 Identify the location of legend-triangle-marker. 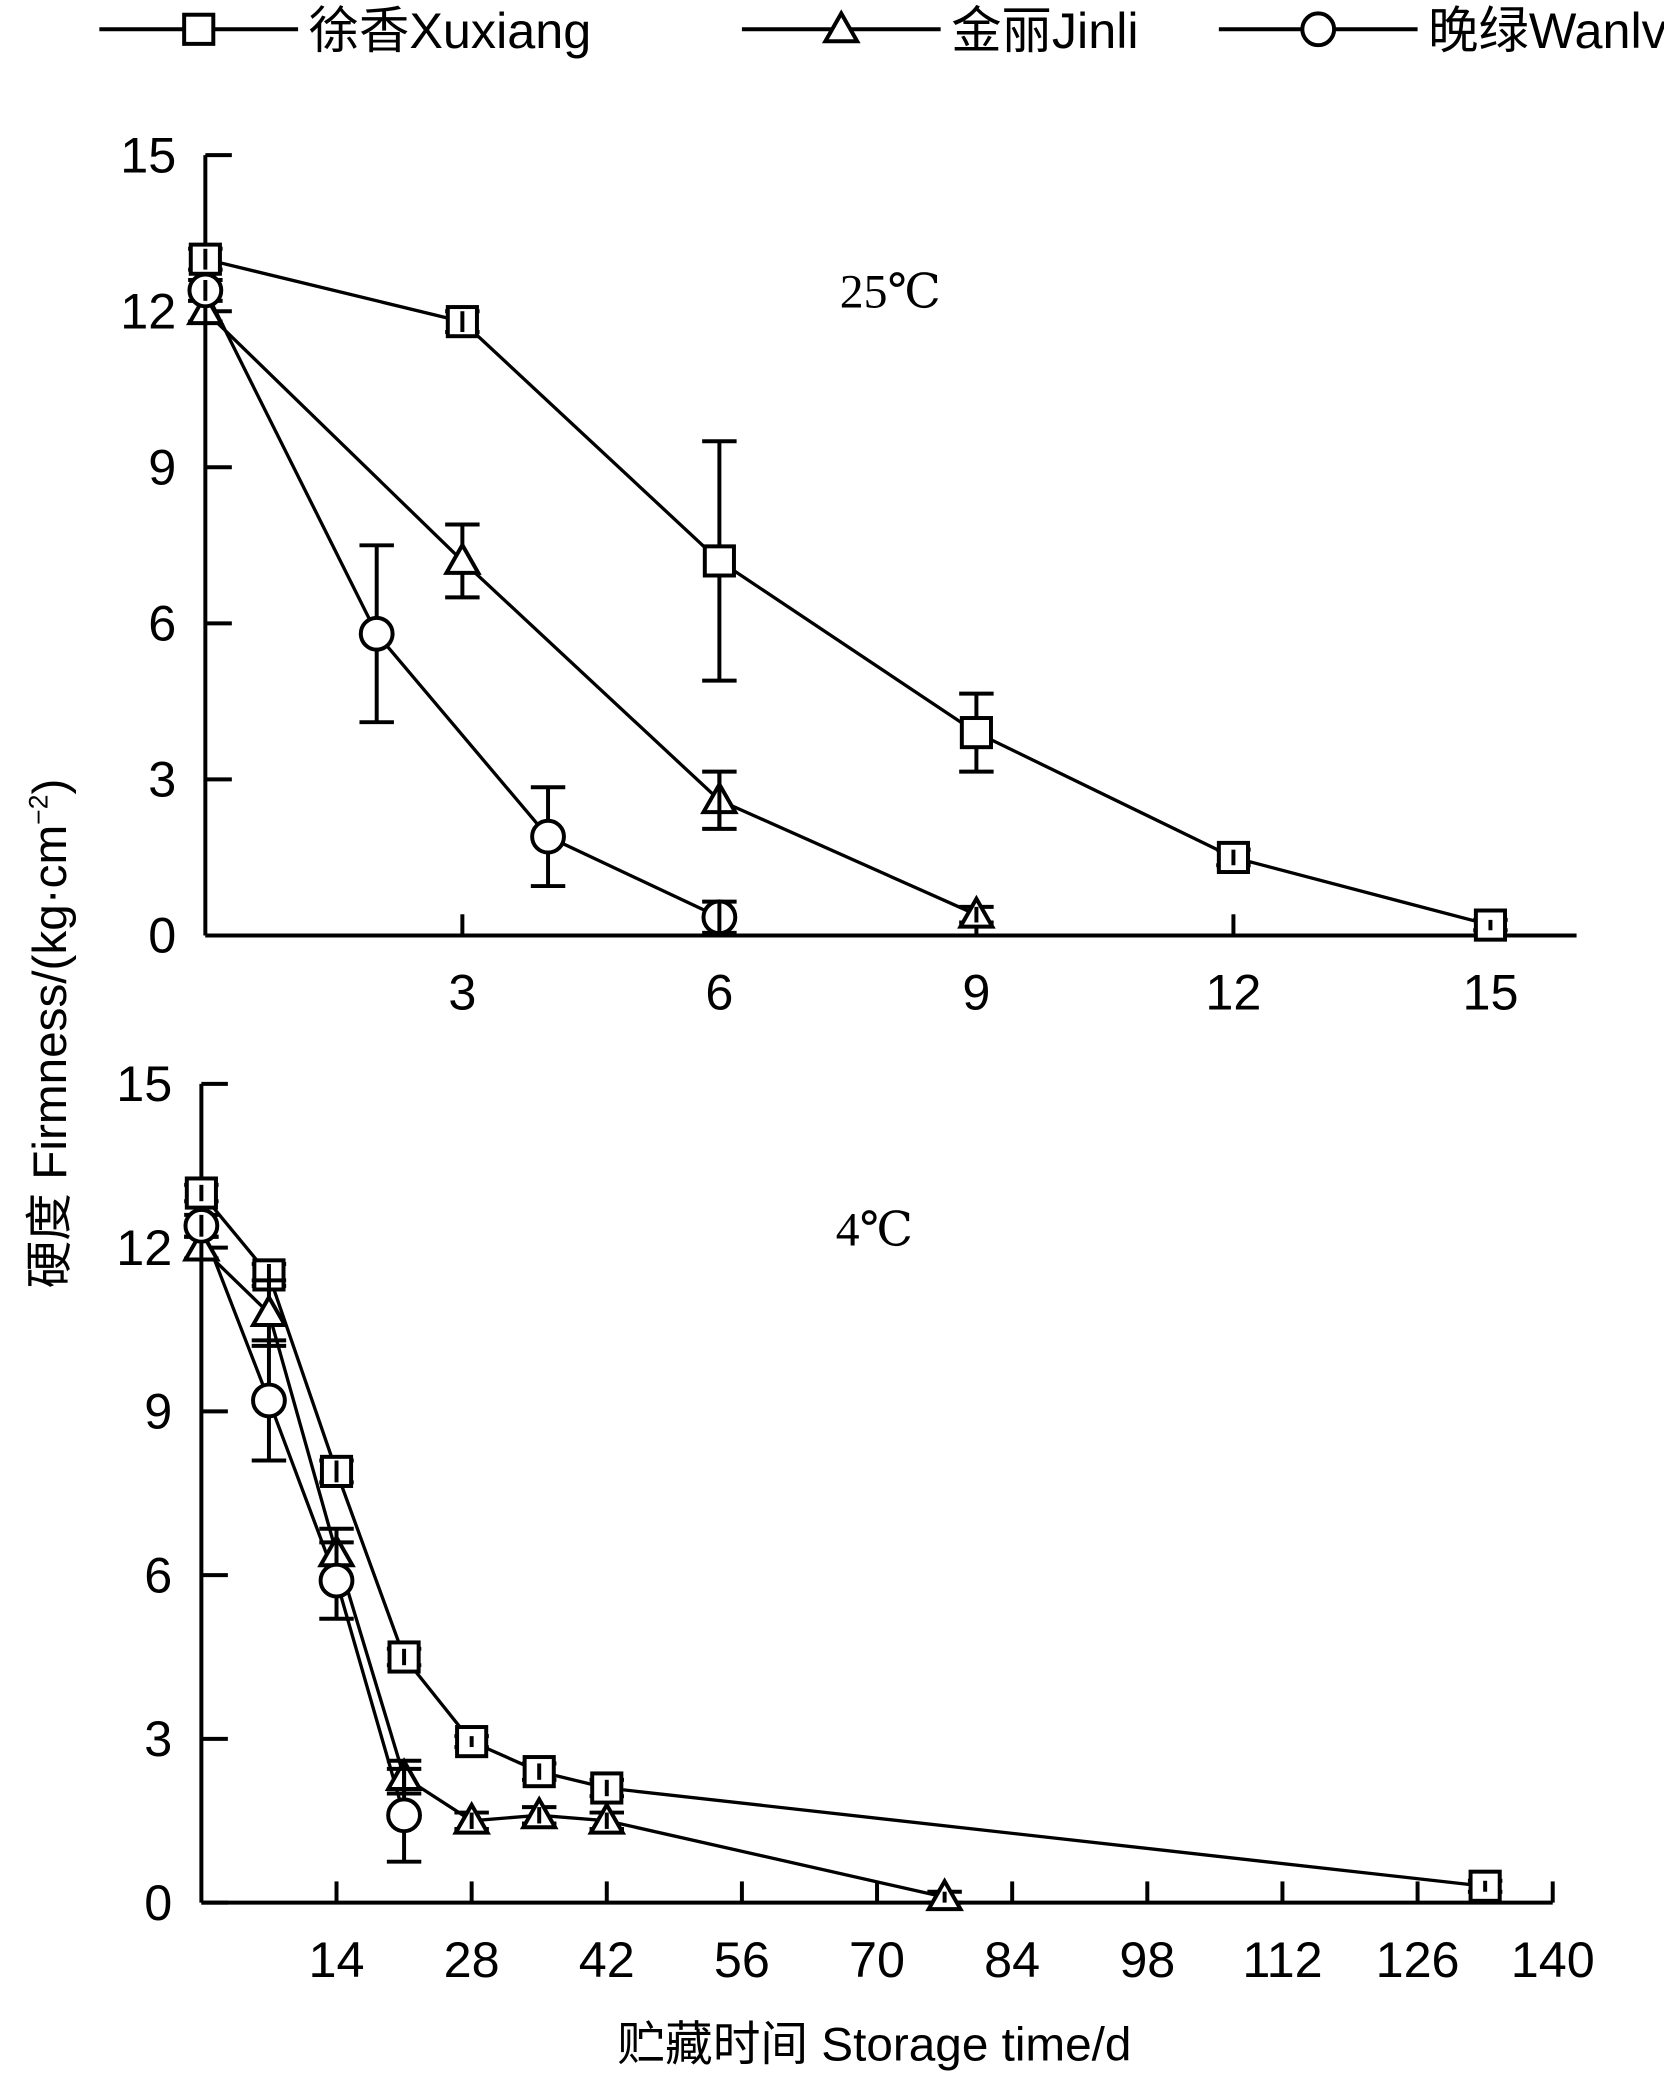
(841, 26).